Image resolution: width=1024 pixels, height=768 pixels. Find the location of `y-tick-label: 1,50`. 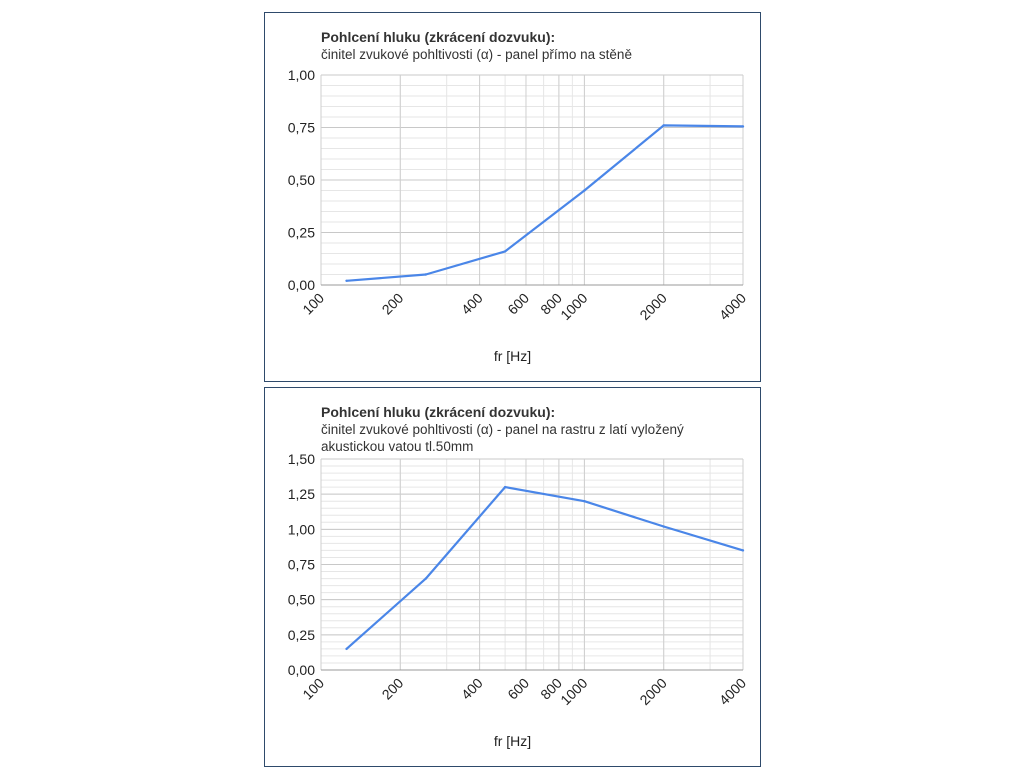

y-tick-label: 1,50 is located at coordinates (301, 459).